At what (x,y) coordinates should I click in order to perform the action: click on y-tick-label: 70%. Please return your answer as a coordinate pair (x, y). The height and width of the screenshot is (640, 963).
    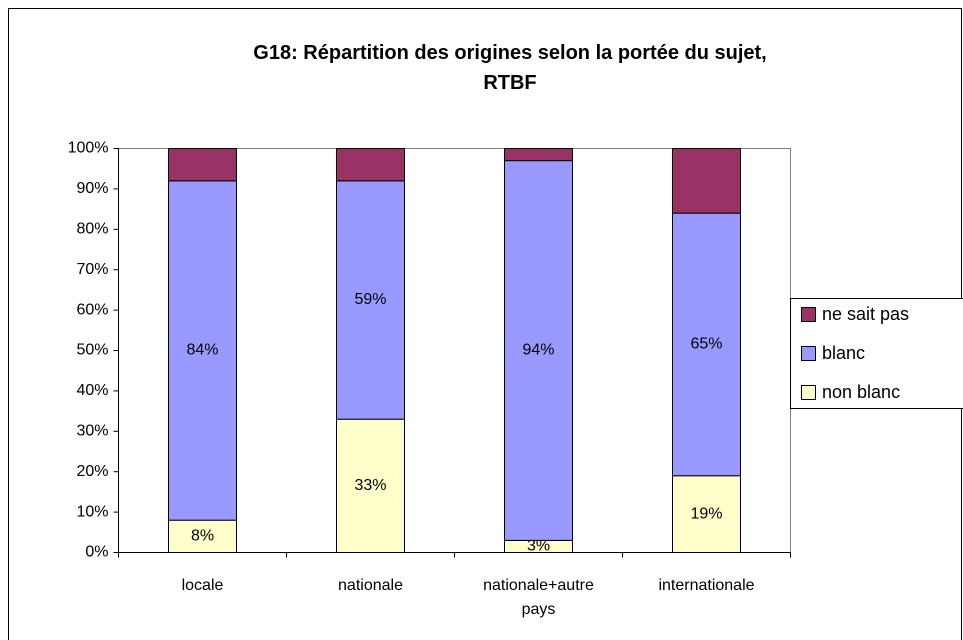
    Looking at the image, I should click on (92, 269).